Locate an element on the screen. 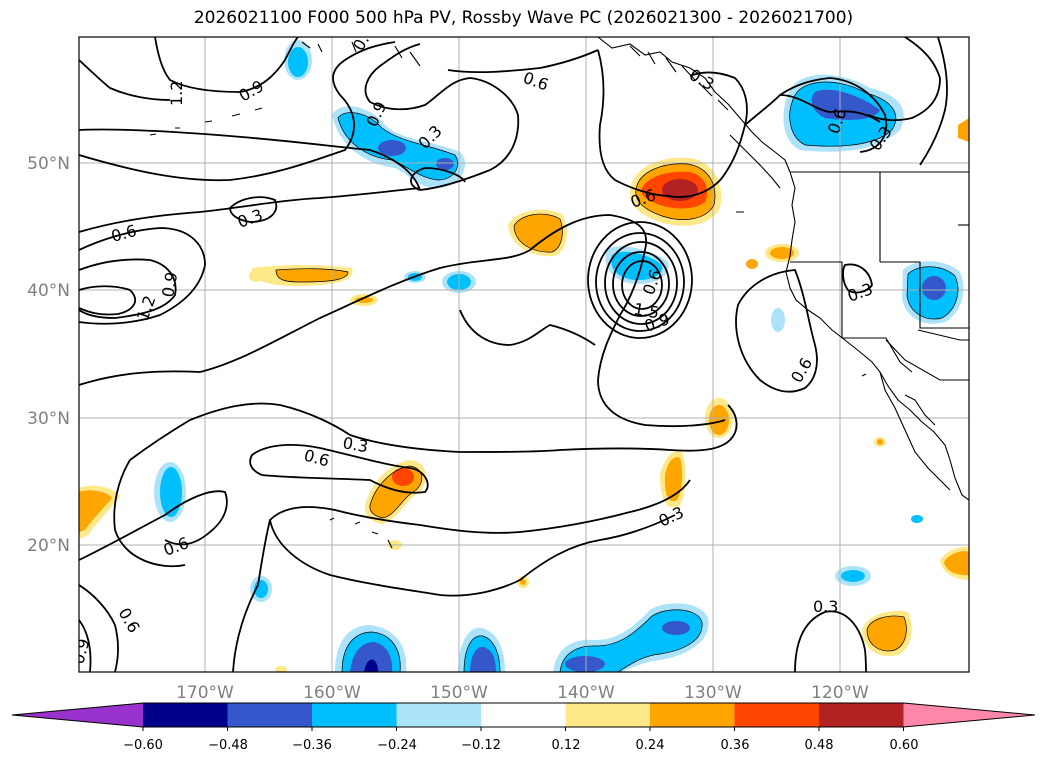 This screenshot has height=765, width=1047. latitude-labels: 50°N 40°N 30°N 20°N is located at coordinates (48, 355).